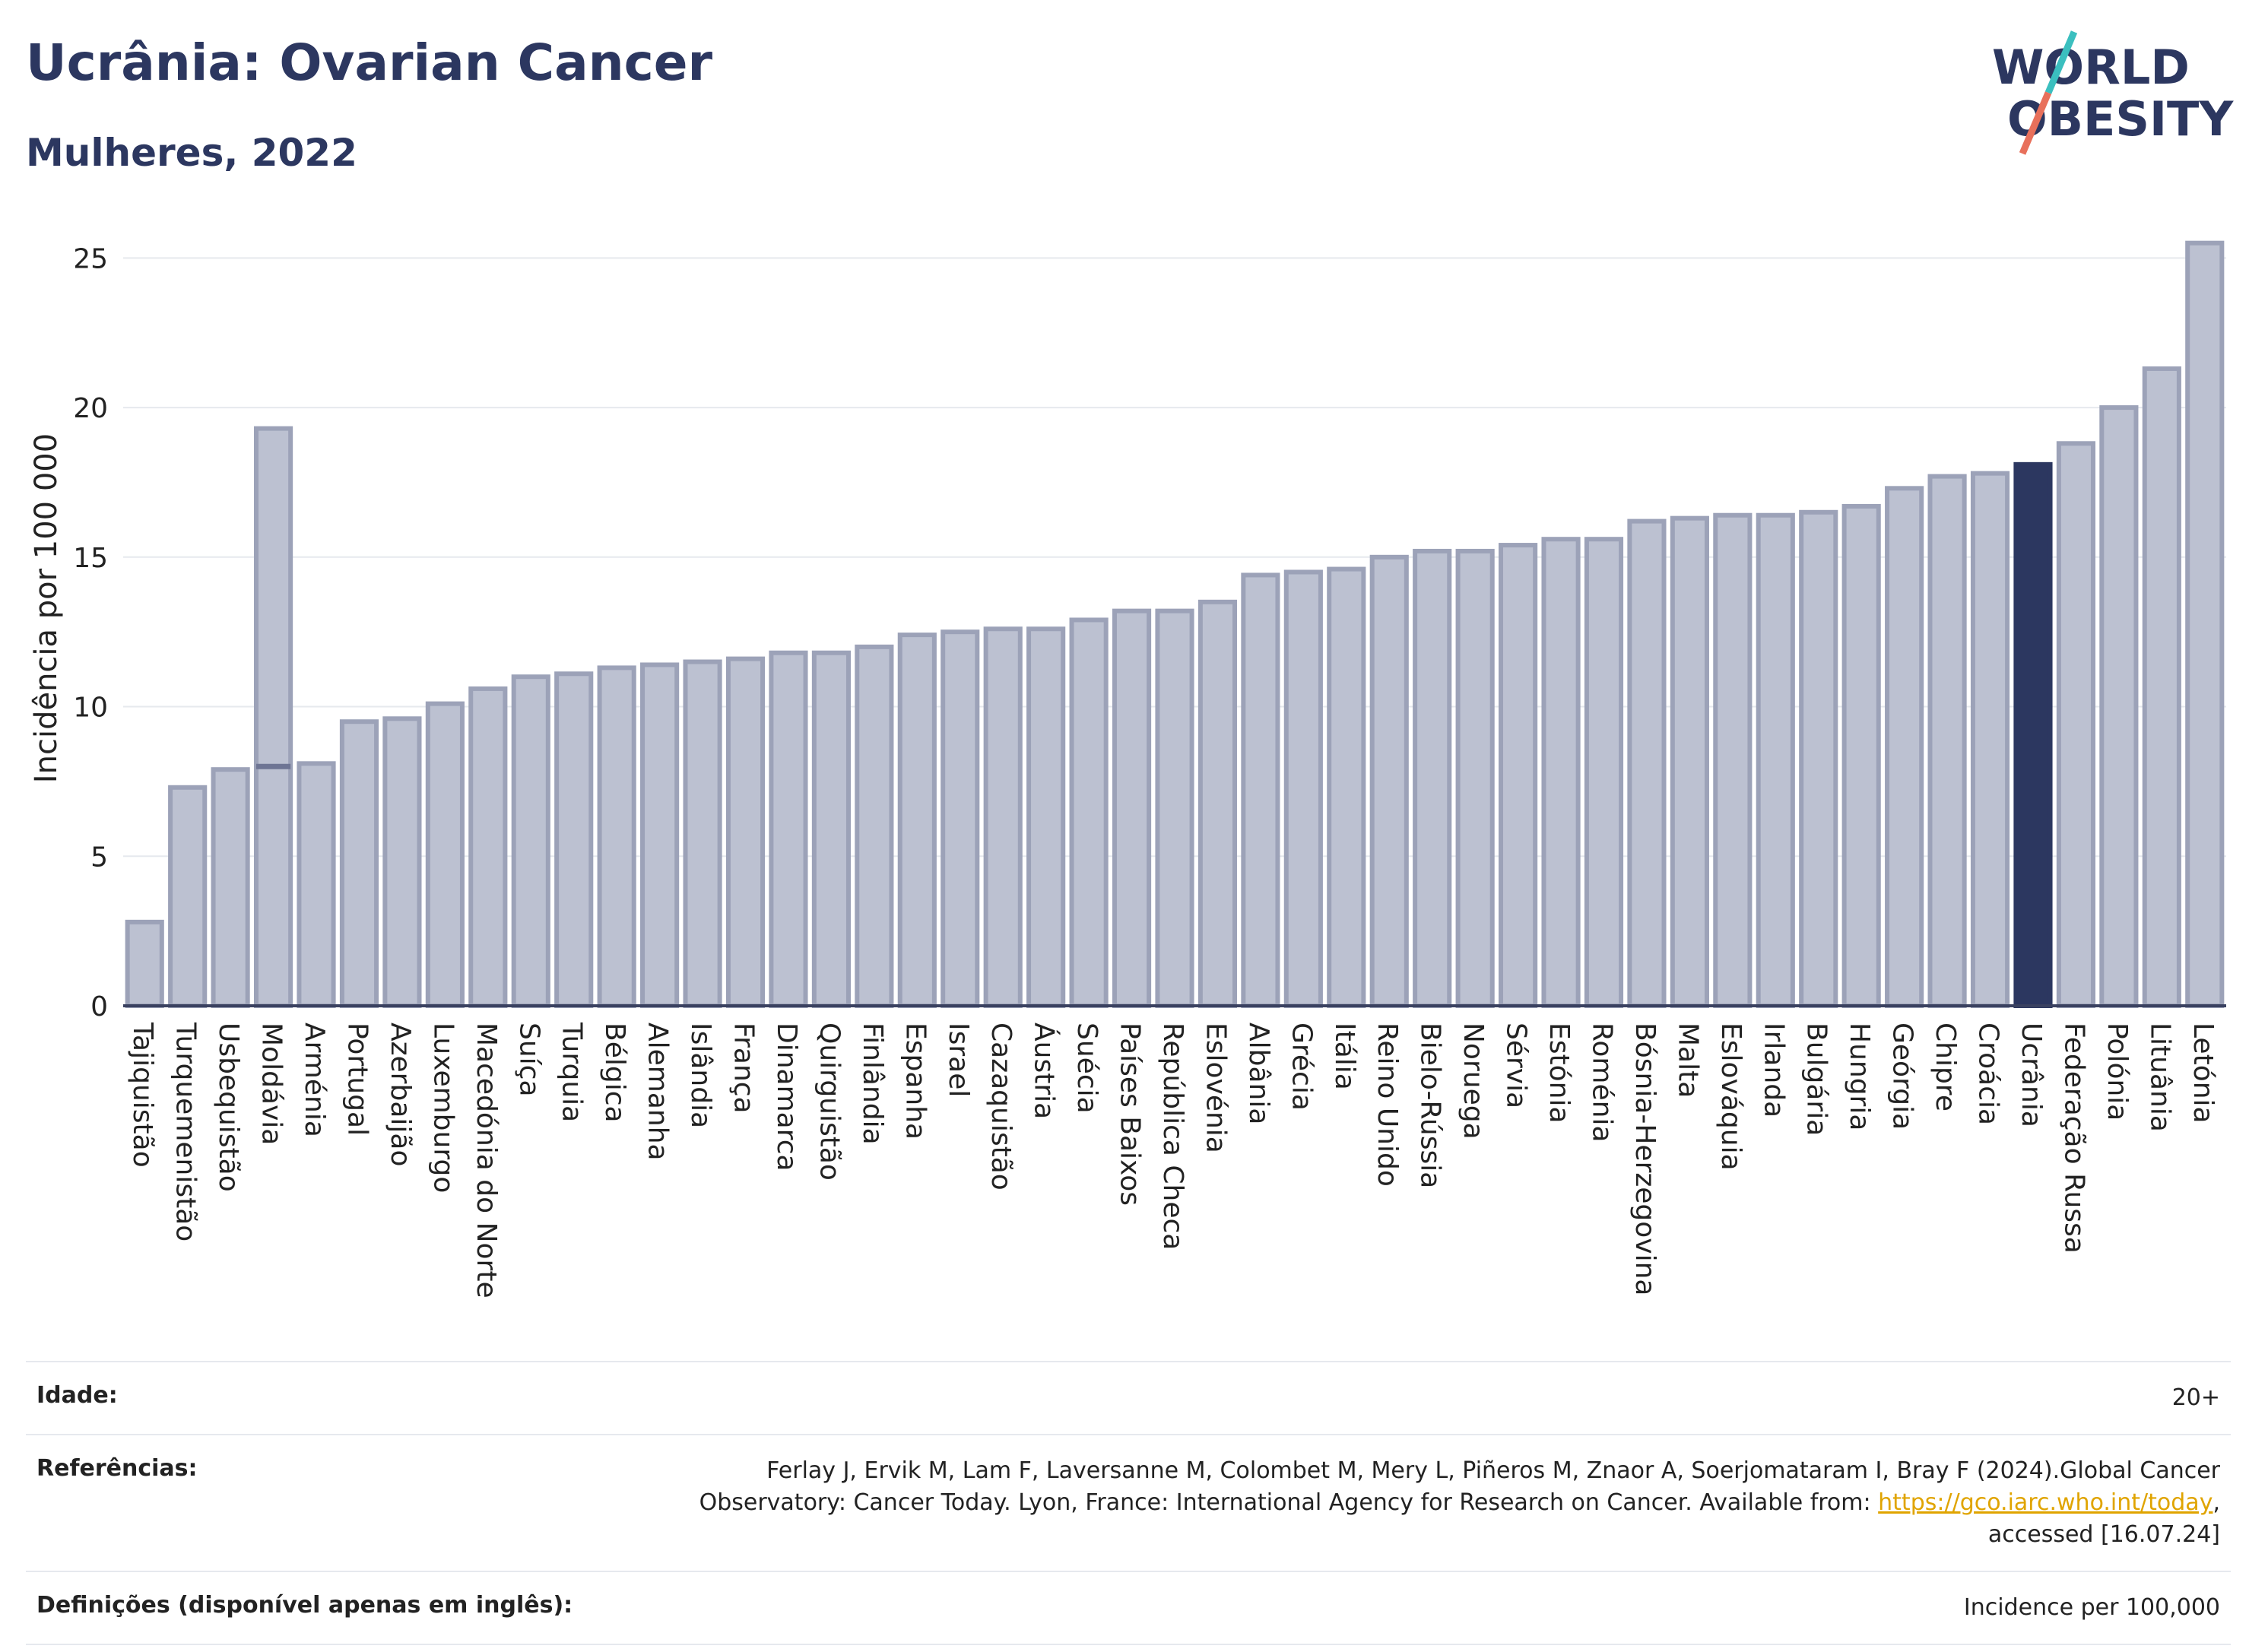 The height and width of the screenshot is (1652, 2249). What do you see at coordinates (1001, 1107) in the screenshot?
I see `x-tick-label: Cazaquistão` at bounding box center [1001, 1107].